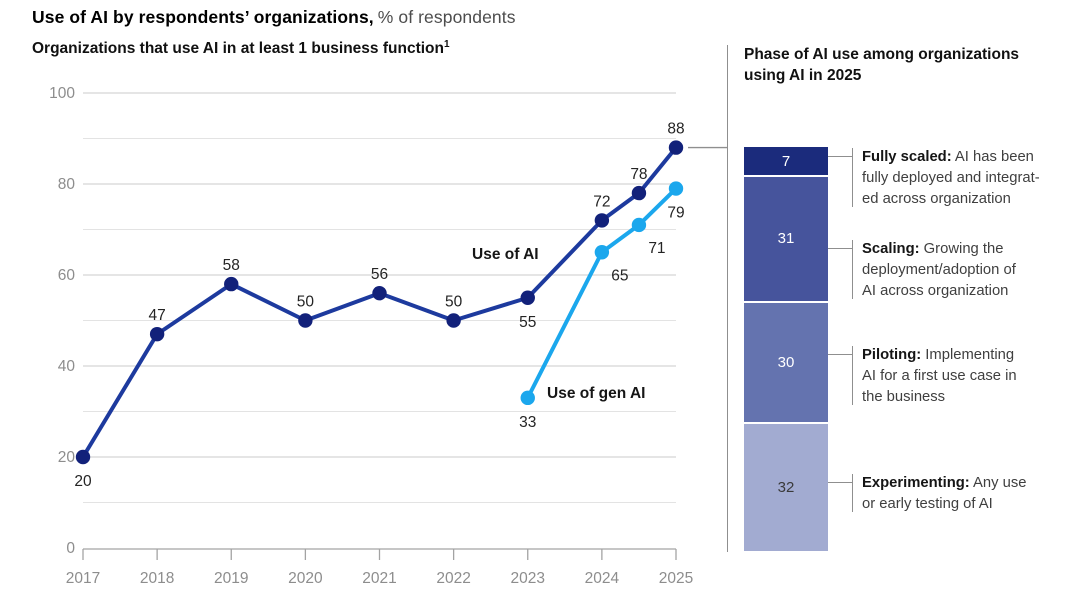 Image resolution: width=1080 pixels, height=604 pixels. I want to click on y-axis-tick-label: 80, so click(67, 184).